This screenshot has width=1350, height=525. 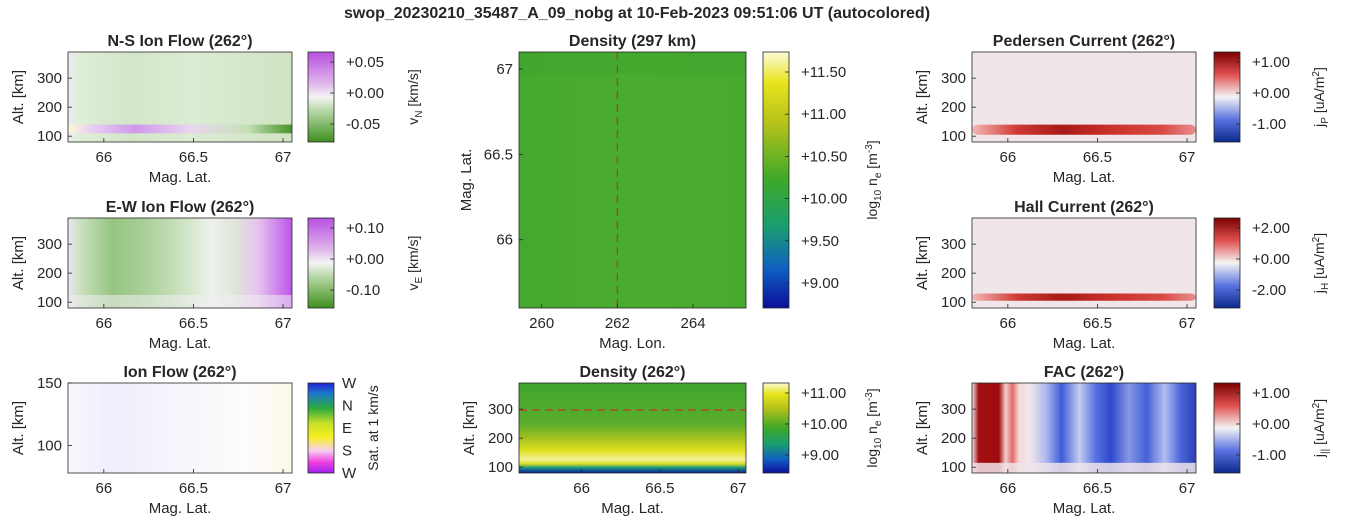 What do you see at coordinates (1269, 455) in the screenshot?
I see `colorbar-tick-label: -1.00` at bounding box center [1269, 455].